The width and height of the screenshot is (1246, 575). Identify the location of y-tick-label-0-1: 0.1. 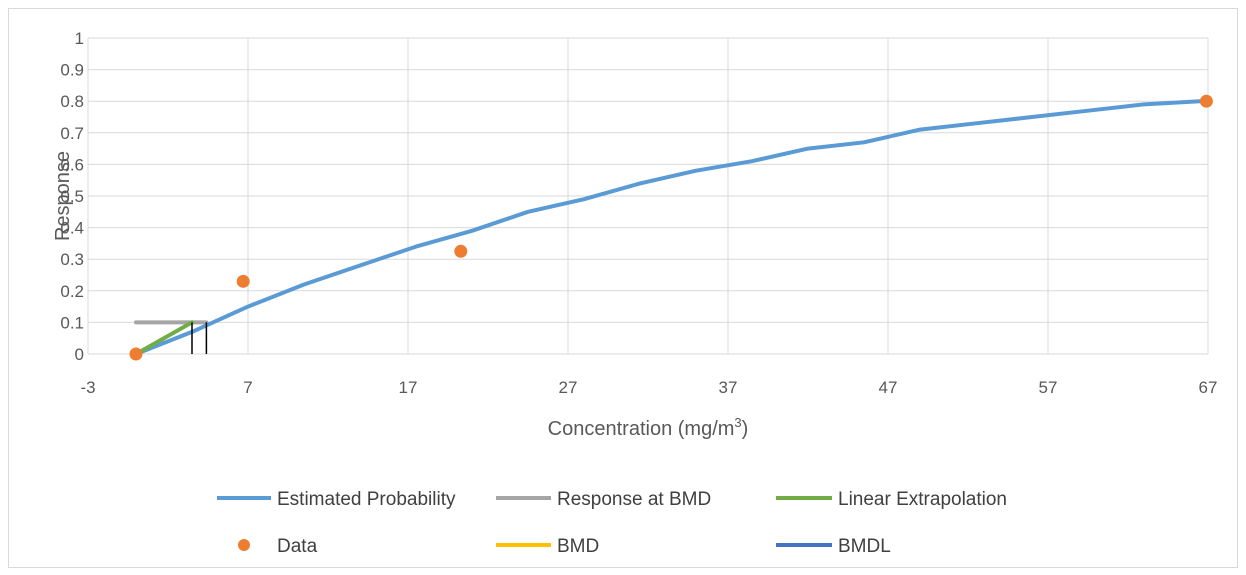
(72, 322).